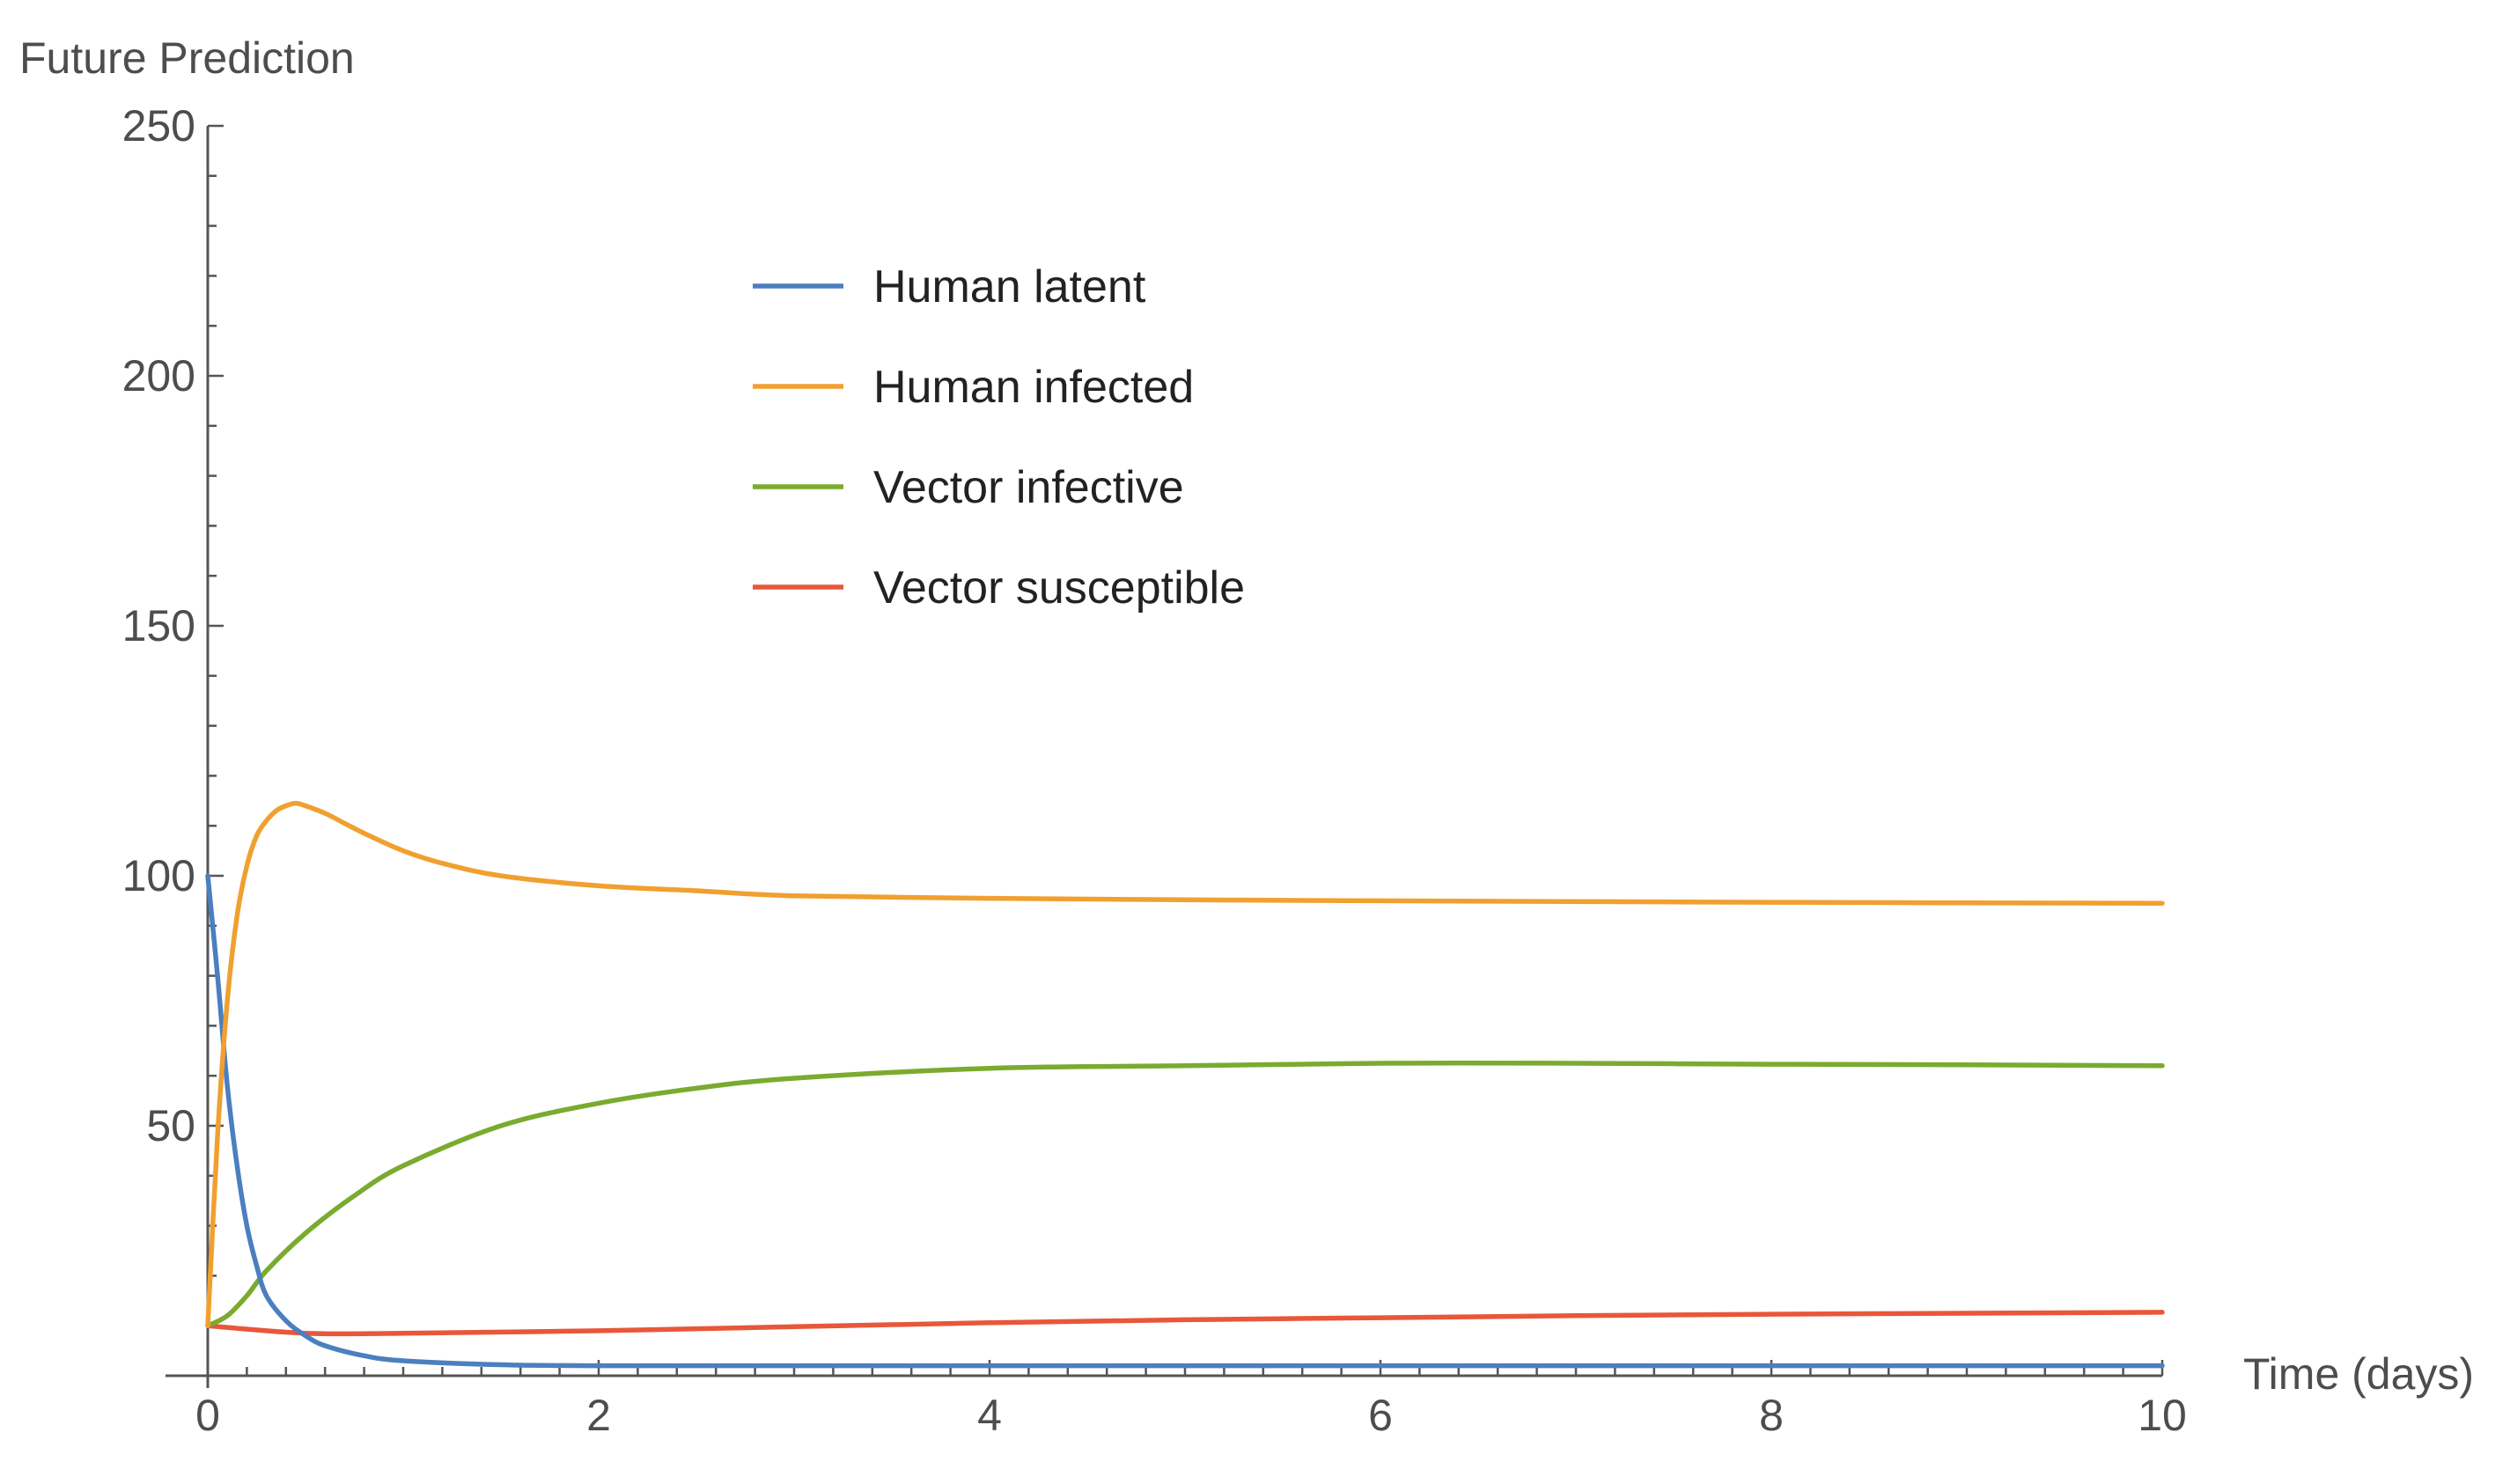 This screenshot has width=2510, height=1484. Describe the element at coordinates (1185, 1194) in the screenshot. I see `series-line-vector-infective` at that location.